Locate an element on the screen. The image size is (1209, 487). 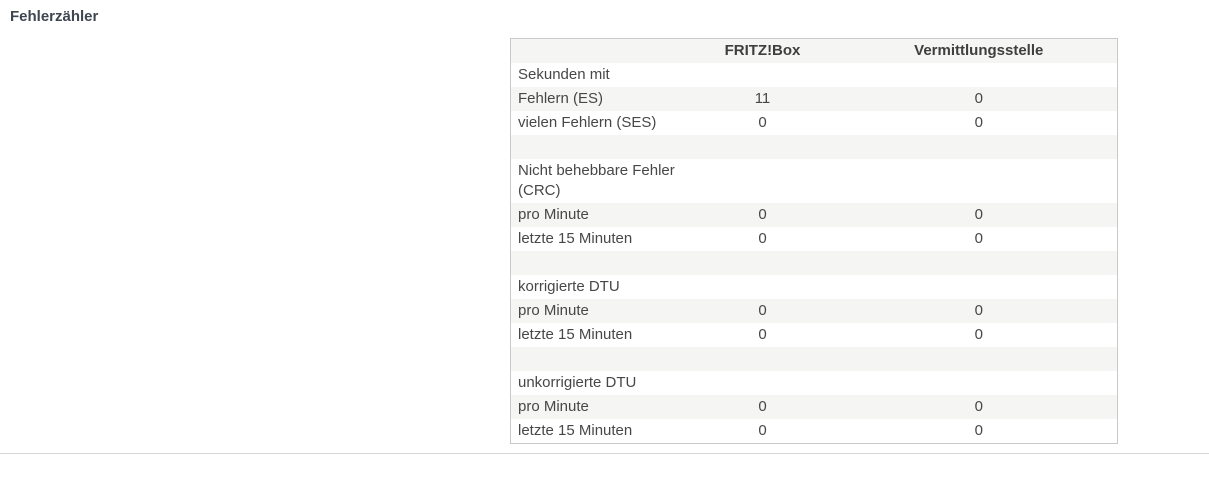
section-row: Nicht behebbare Fehler (CRC) is located at coordinates (814, 181).